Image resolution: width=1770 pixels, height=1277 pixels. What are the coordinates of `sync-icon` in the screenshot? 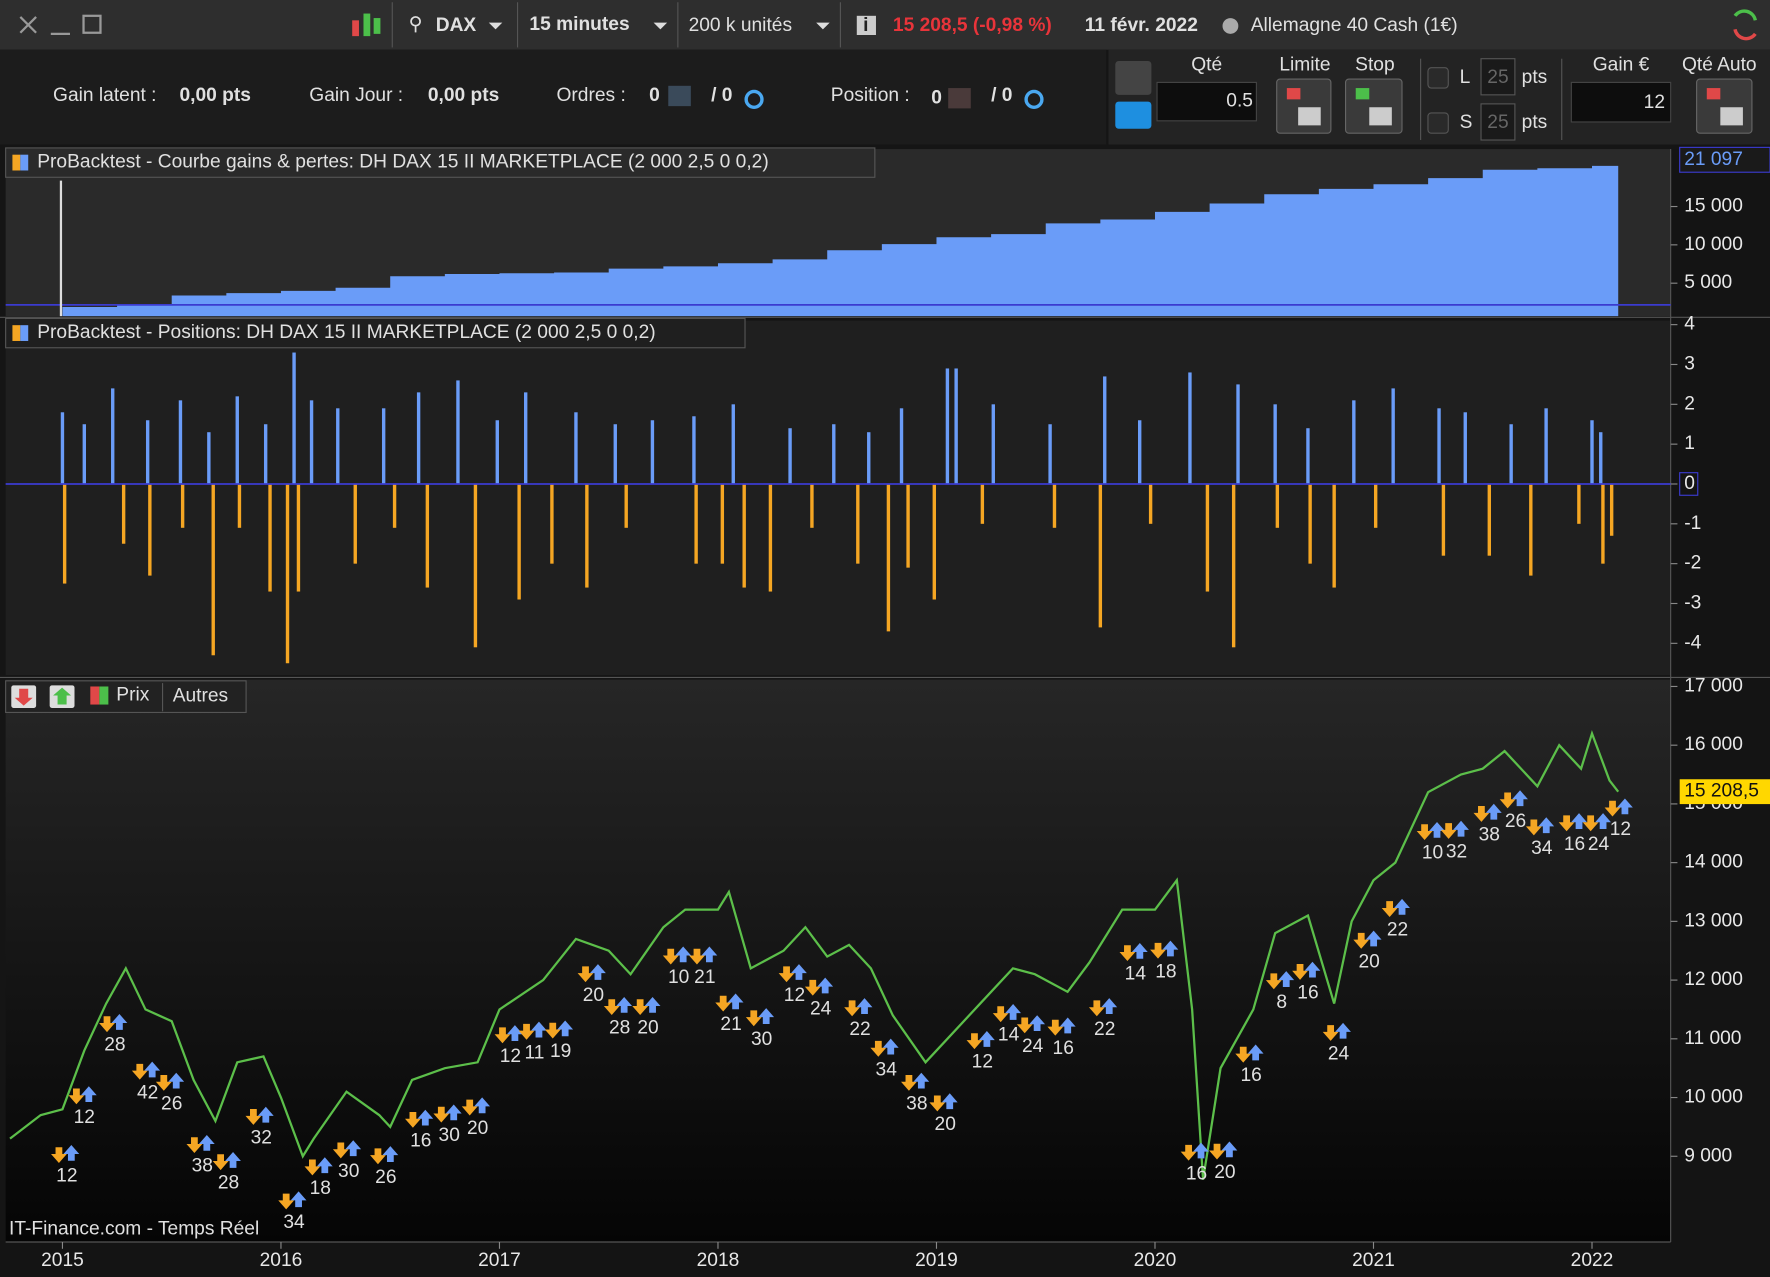 It's located at (1745, 25).